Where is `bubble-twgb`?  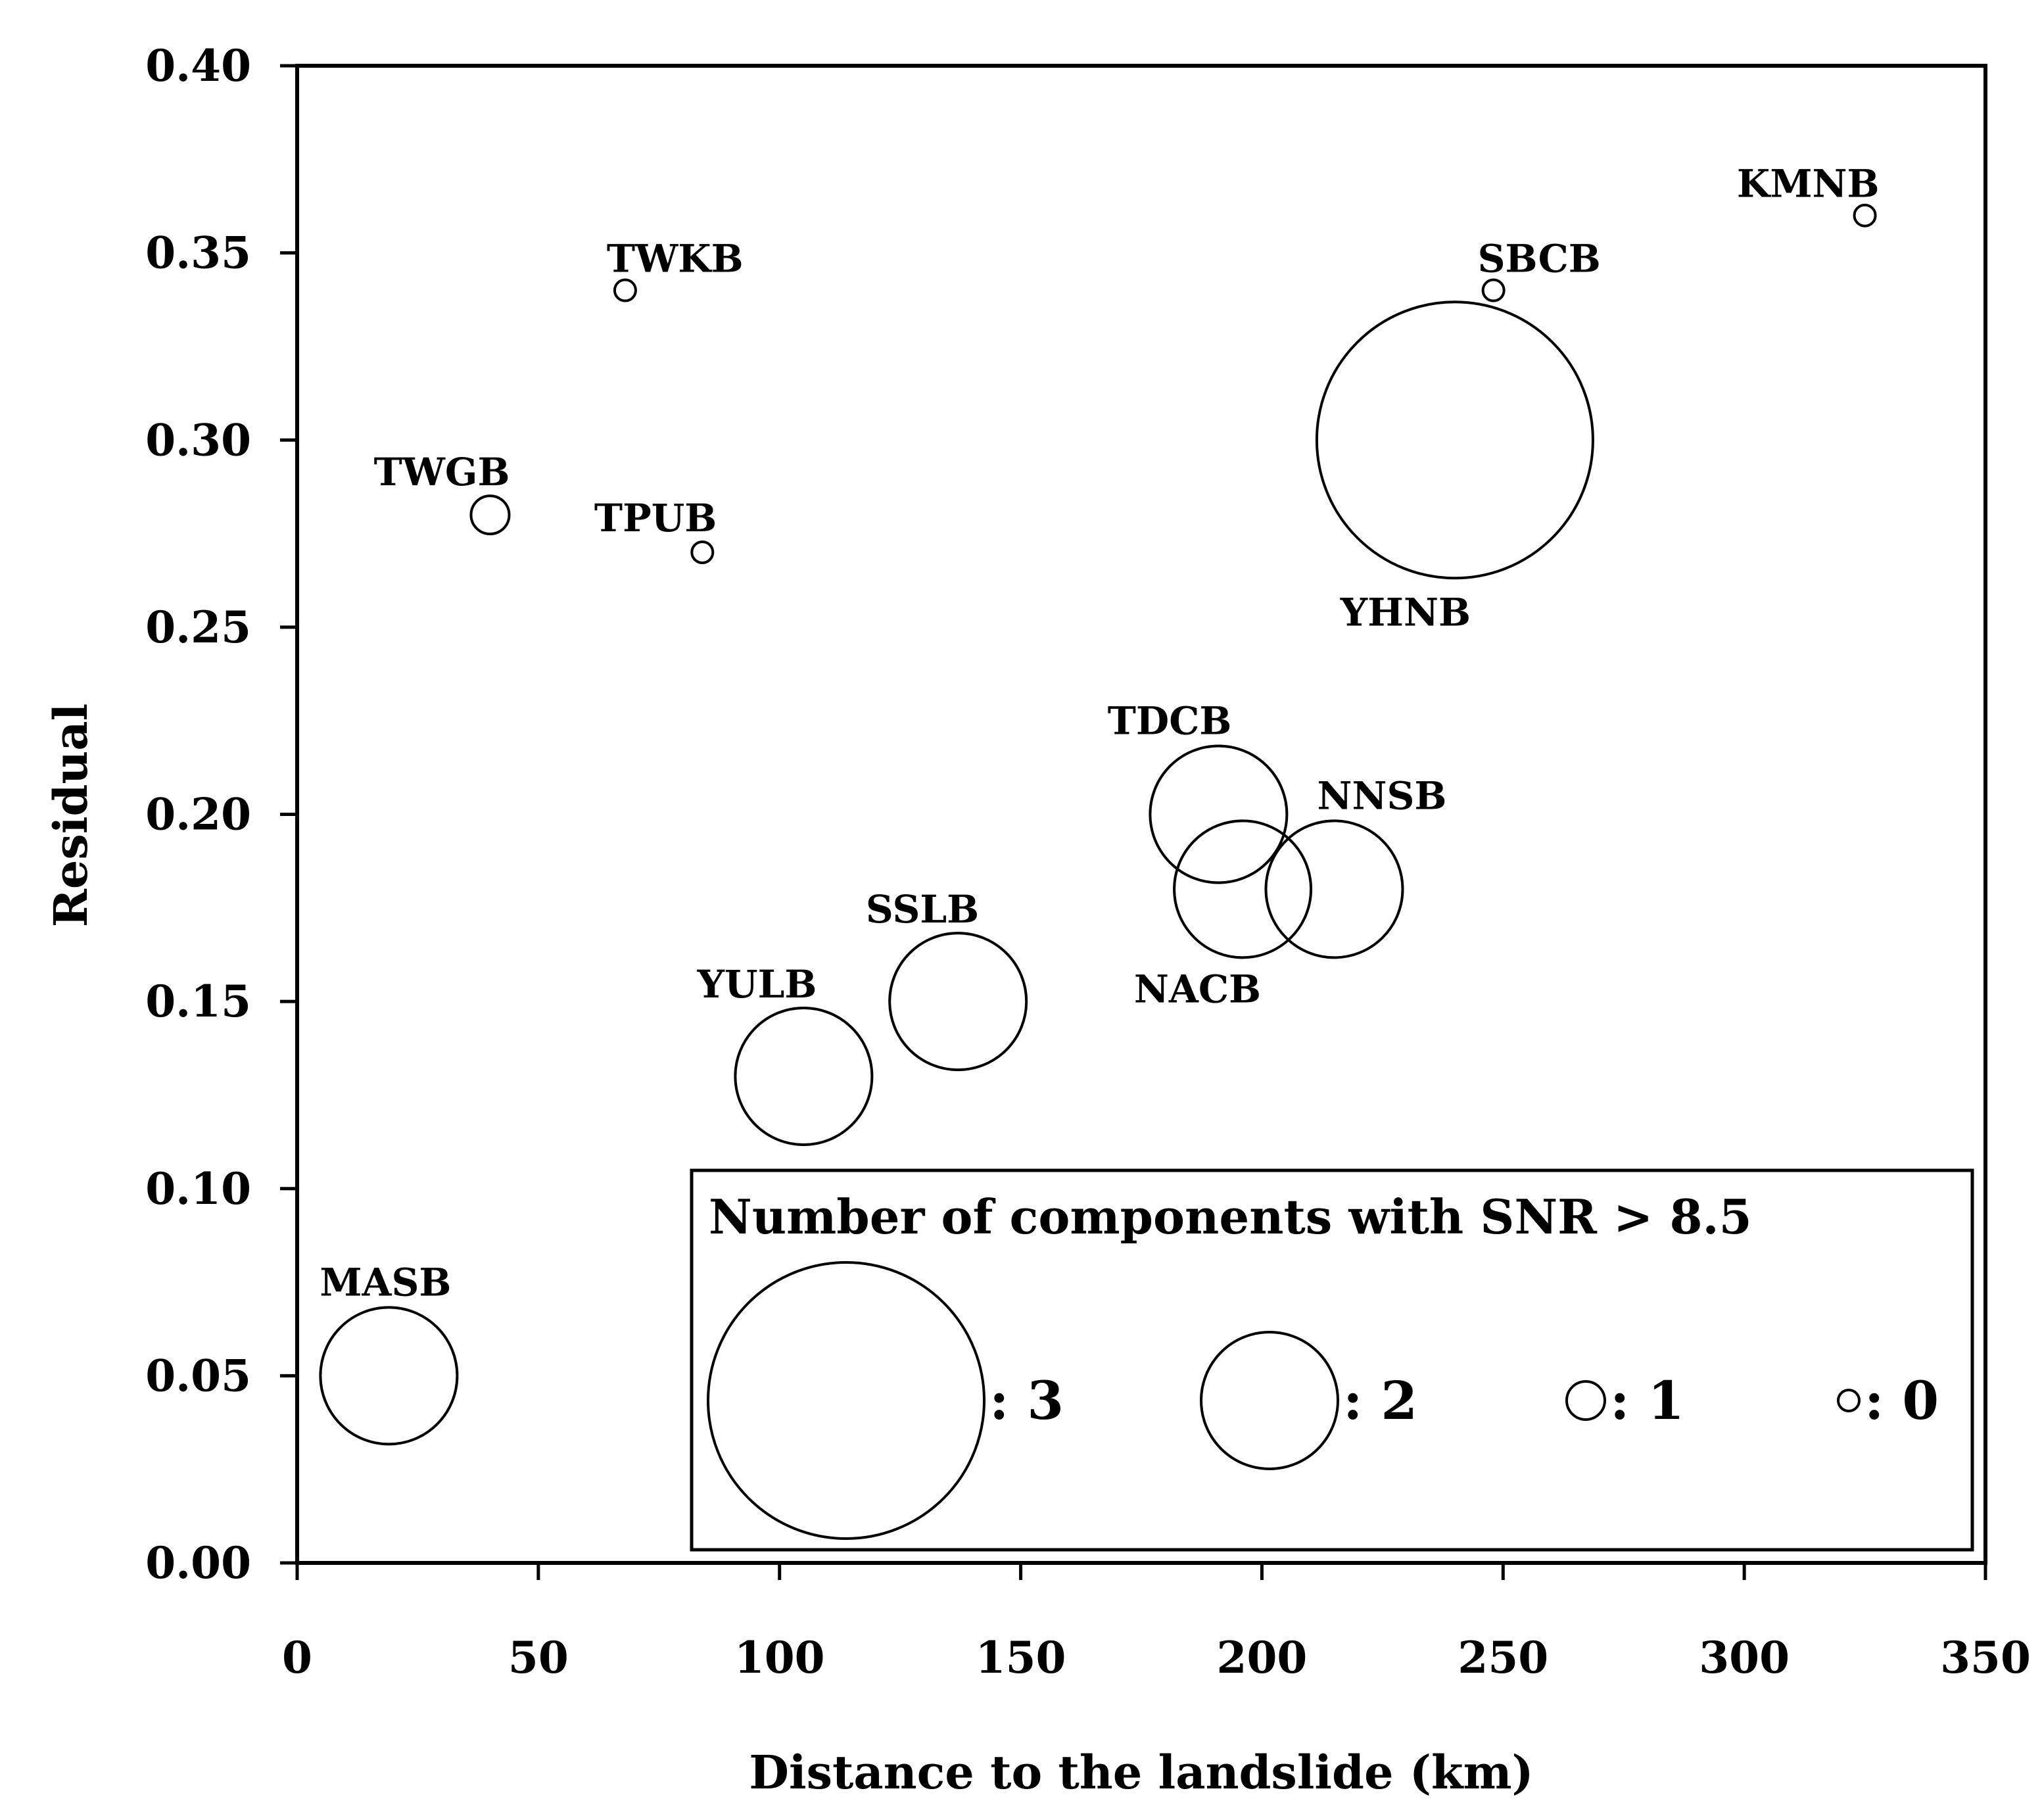 bubble-twgb is located at coordinates (490, 515).